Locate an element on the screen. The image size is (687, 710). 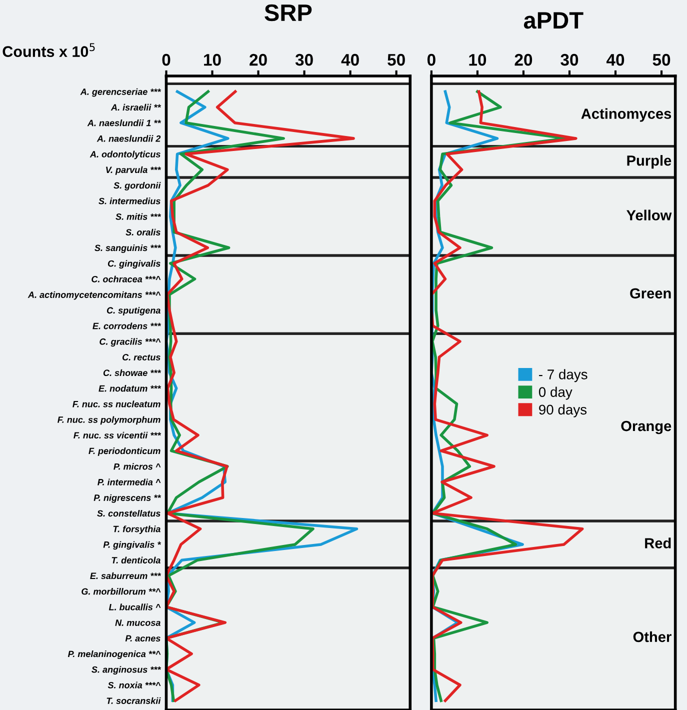
chart-title: SRP is located at coordinates (288, 13).